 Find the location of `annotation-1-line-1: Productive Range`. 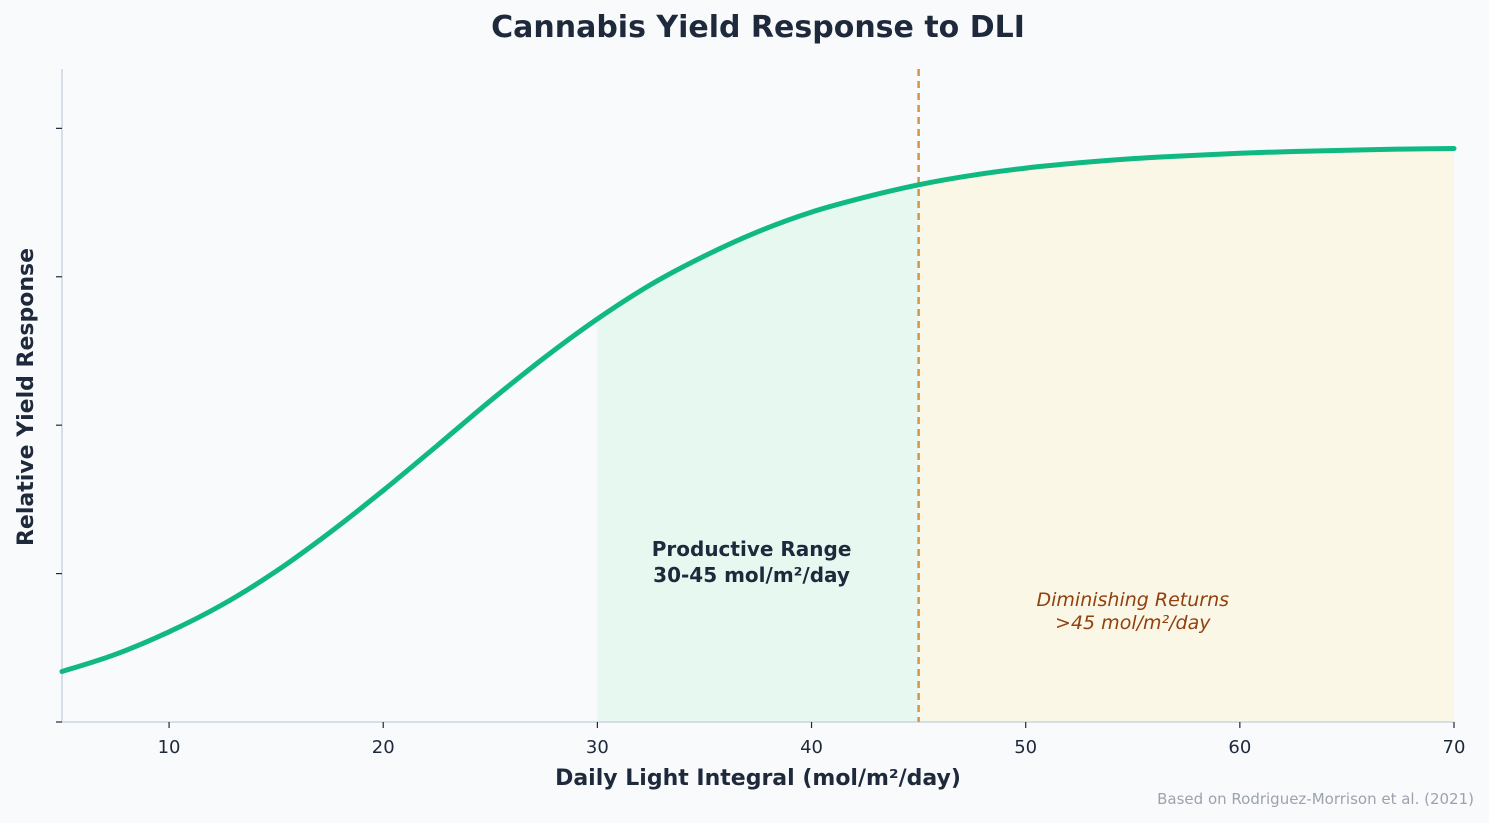

annotation-1-line-1: Productive Range is located at coordinates (752, 549).